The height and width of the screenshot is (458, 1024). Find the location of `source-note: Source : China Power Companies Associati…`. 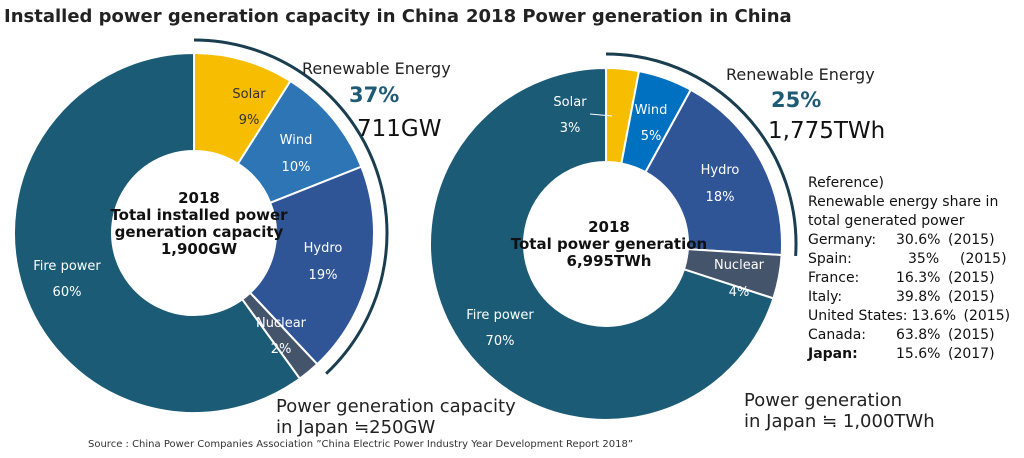

source-note: Source : China Power Companies Associati… is located at coordinates (361, 444).